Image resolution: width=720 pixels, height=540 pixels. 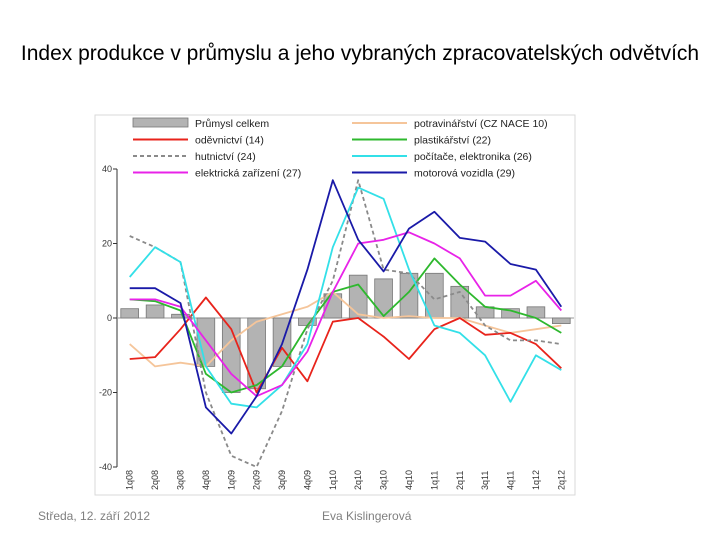 I want to click on legend-label: oděvnictví (14), so click(x=229, y=141).